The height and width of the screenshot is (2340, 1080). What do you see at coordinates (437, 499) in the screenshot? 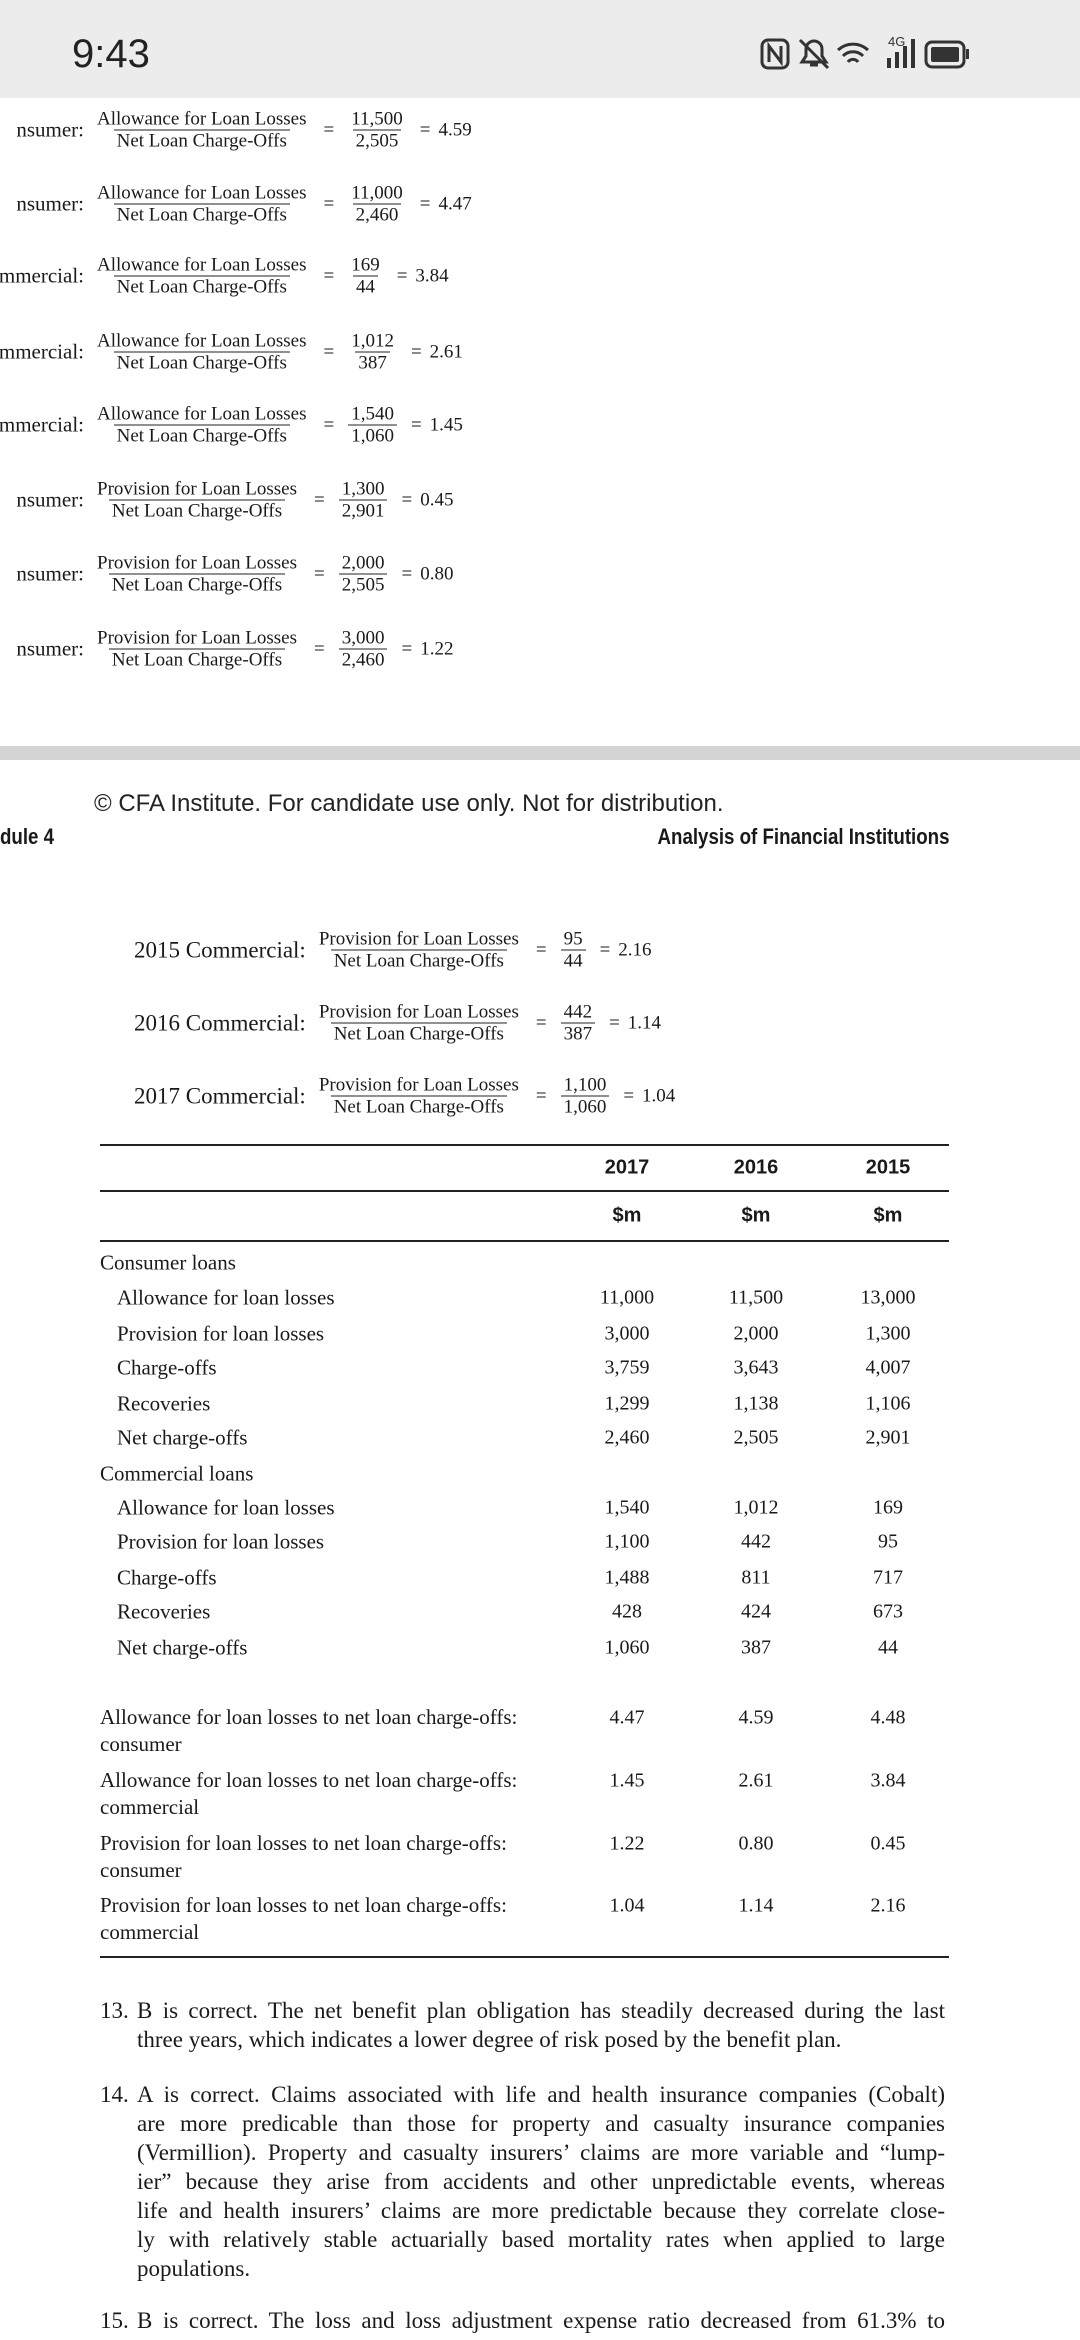
I see `result: 0.45` at bounding box center [437, 499].